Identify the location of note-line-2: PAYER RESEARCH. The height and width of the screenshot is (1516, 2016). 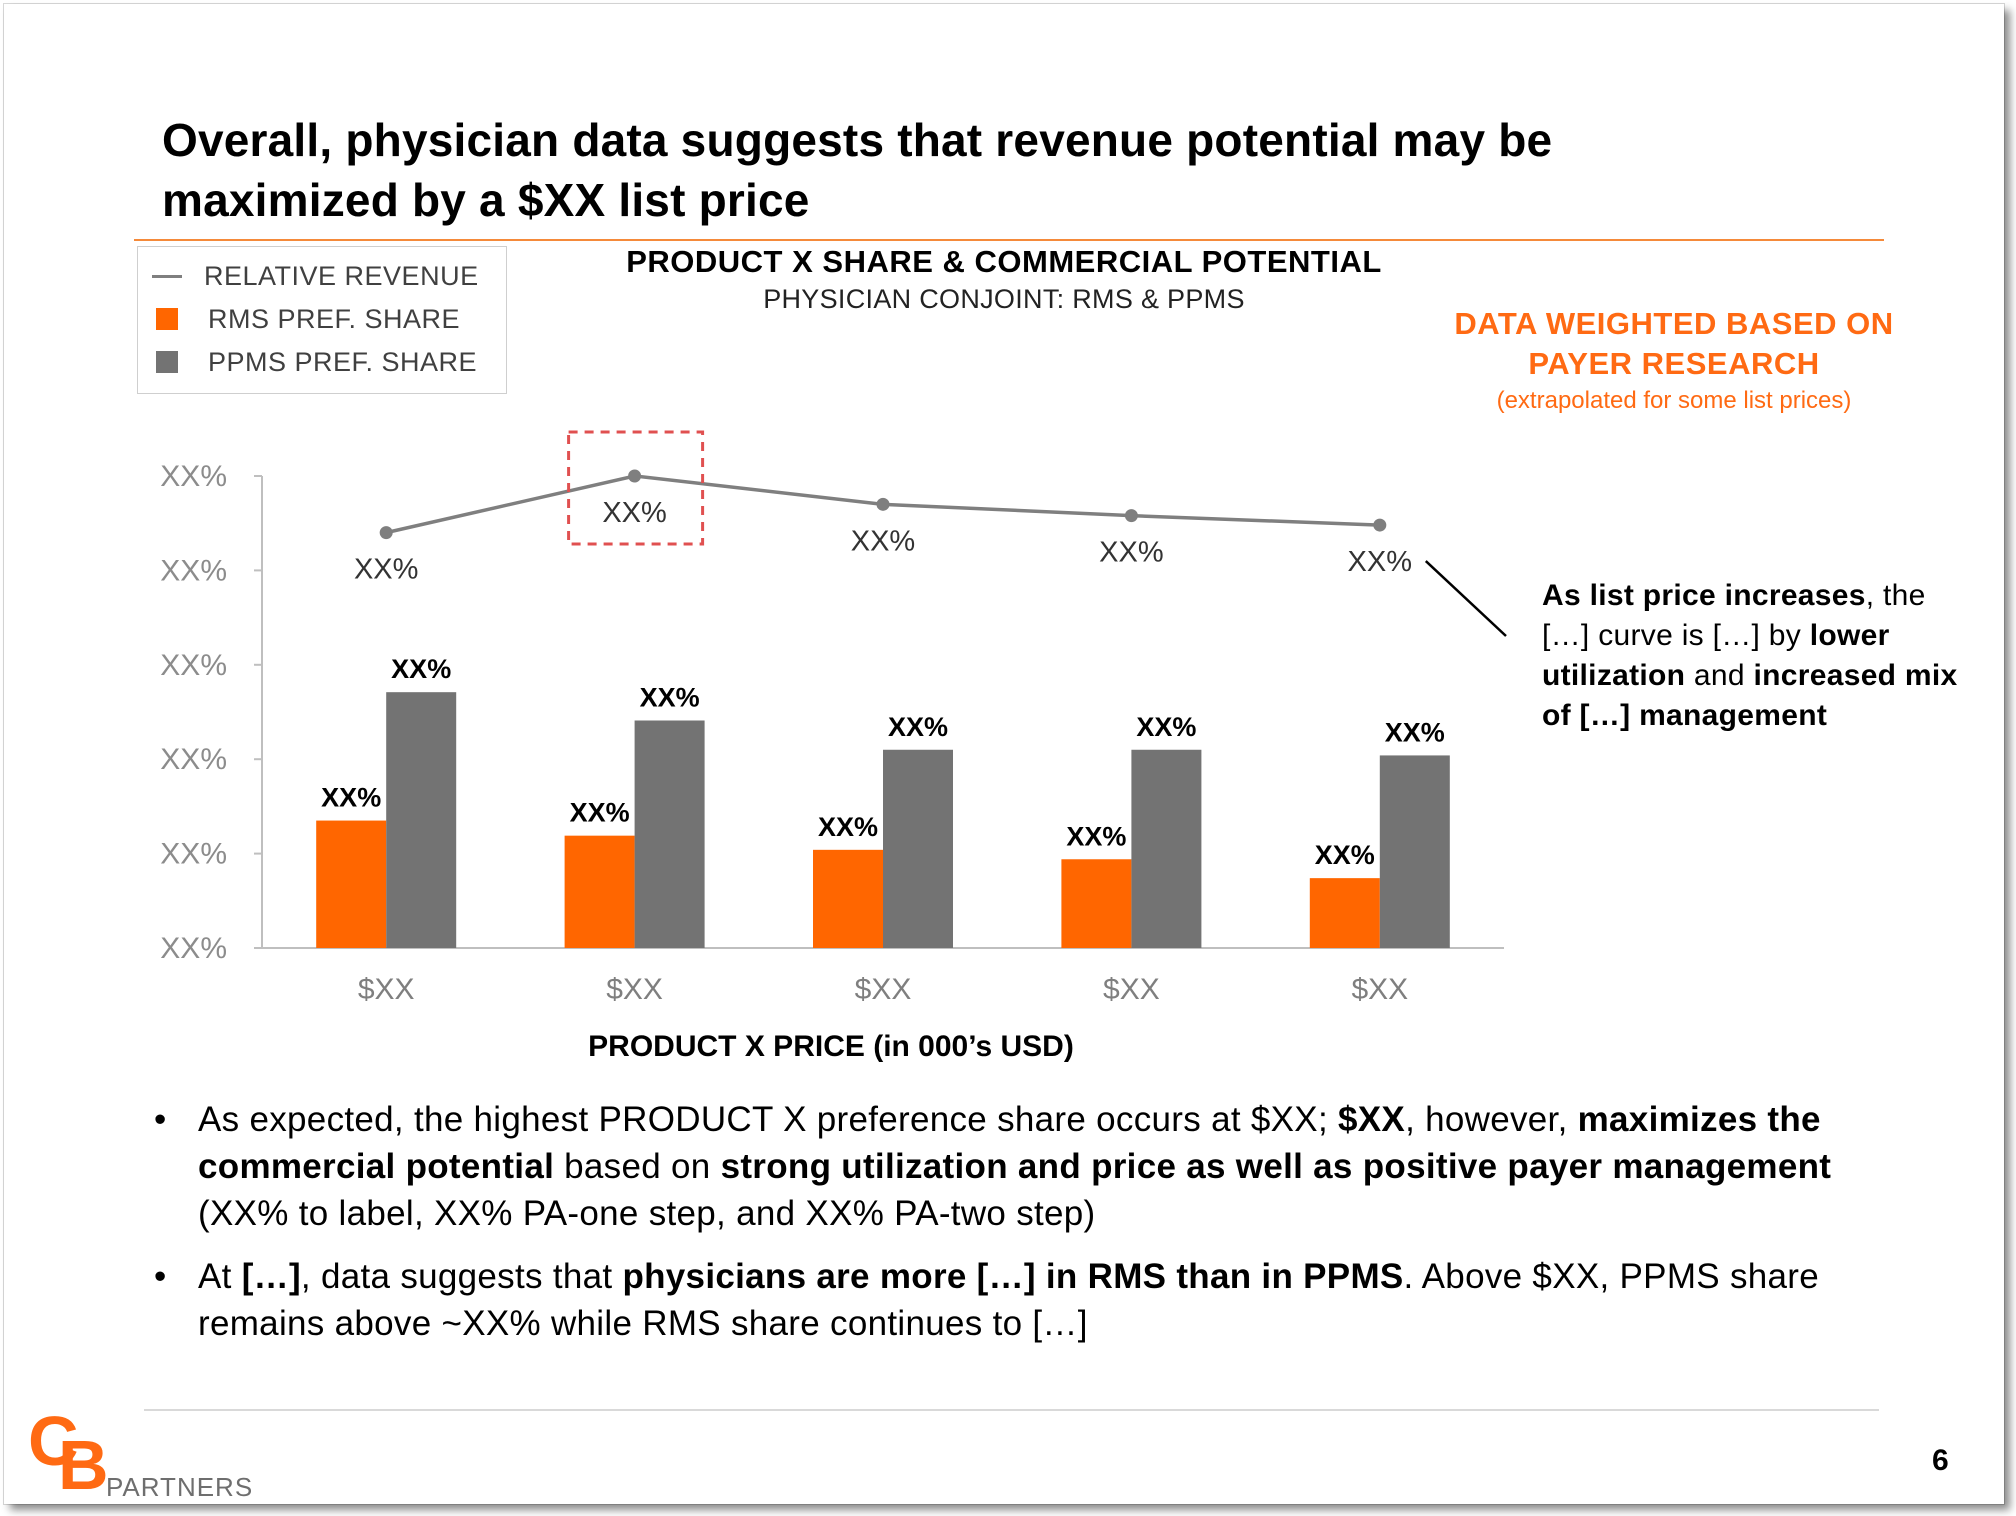
(1674, 363).